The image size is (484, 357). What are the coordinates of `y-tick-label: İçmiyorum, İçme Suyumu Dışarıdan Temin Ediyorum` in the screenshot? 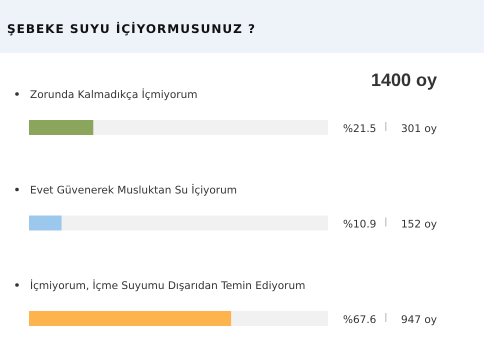 It's located at (168, 285).